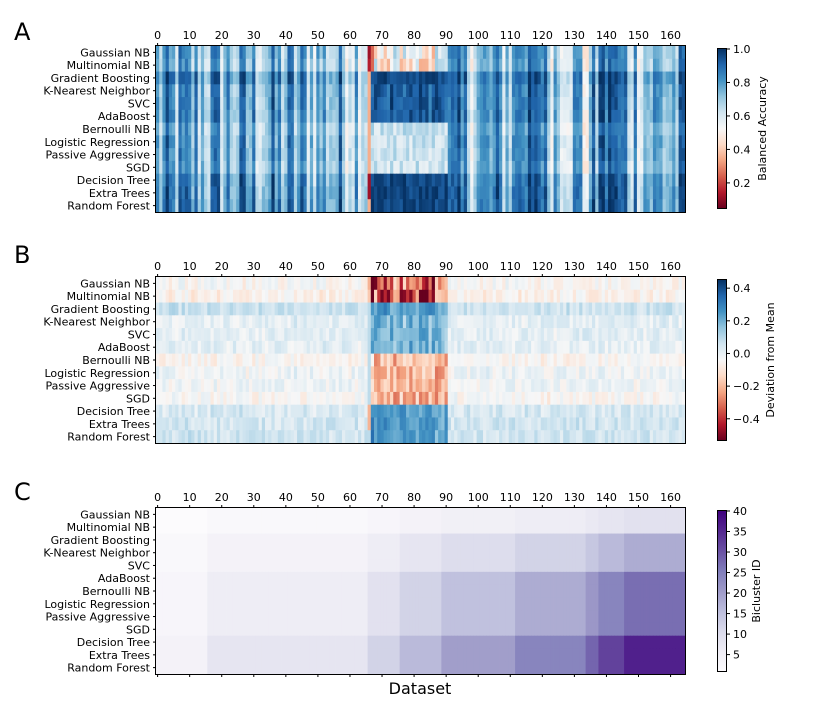  I want to click on x-tick-label: 60, so click(350, 35).